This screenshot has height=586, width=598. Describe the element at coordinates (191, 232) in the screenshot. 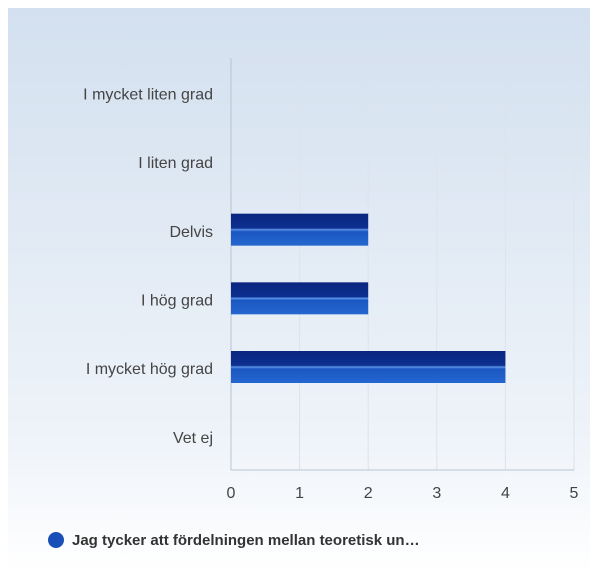

I see `y-tick-label: Delvis` at that location.